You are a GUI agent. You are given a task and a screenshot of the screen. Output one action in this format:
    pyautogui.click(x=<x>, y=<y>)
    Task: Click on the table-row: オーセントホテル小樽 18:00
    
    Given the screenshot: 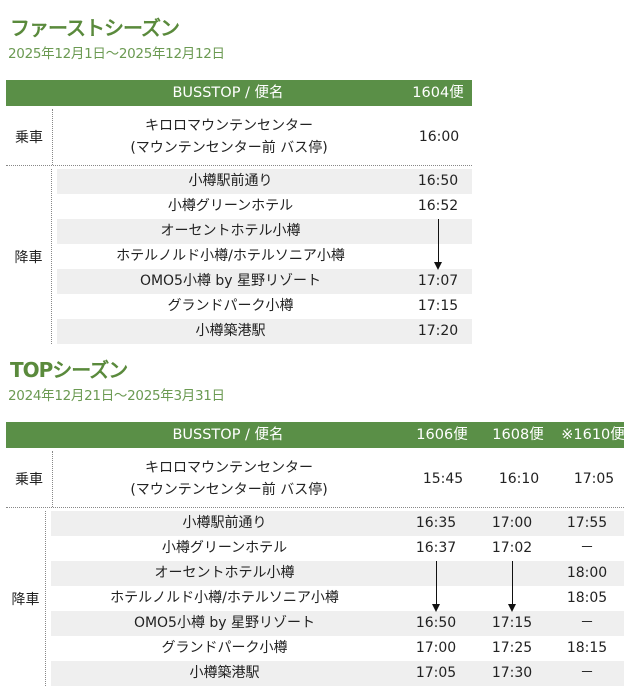 What is the action you would take?
    pyautogui.click(x=337, y=586)
    